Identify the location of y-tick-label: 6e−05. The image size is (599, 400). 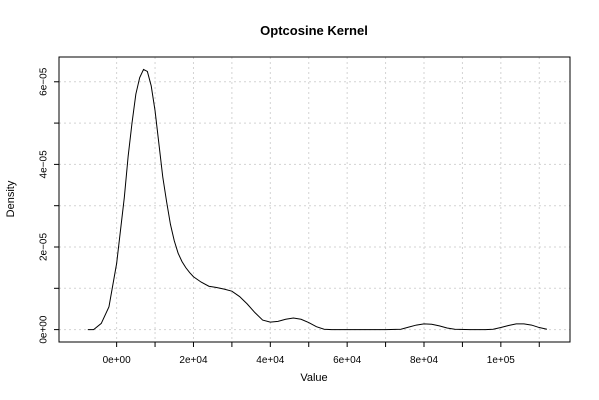
(44, 81).